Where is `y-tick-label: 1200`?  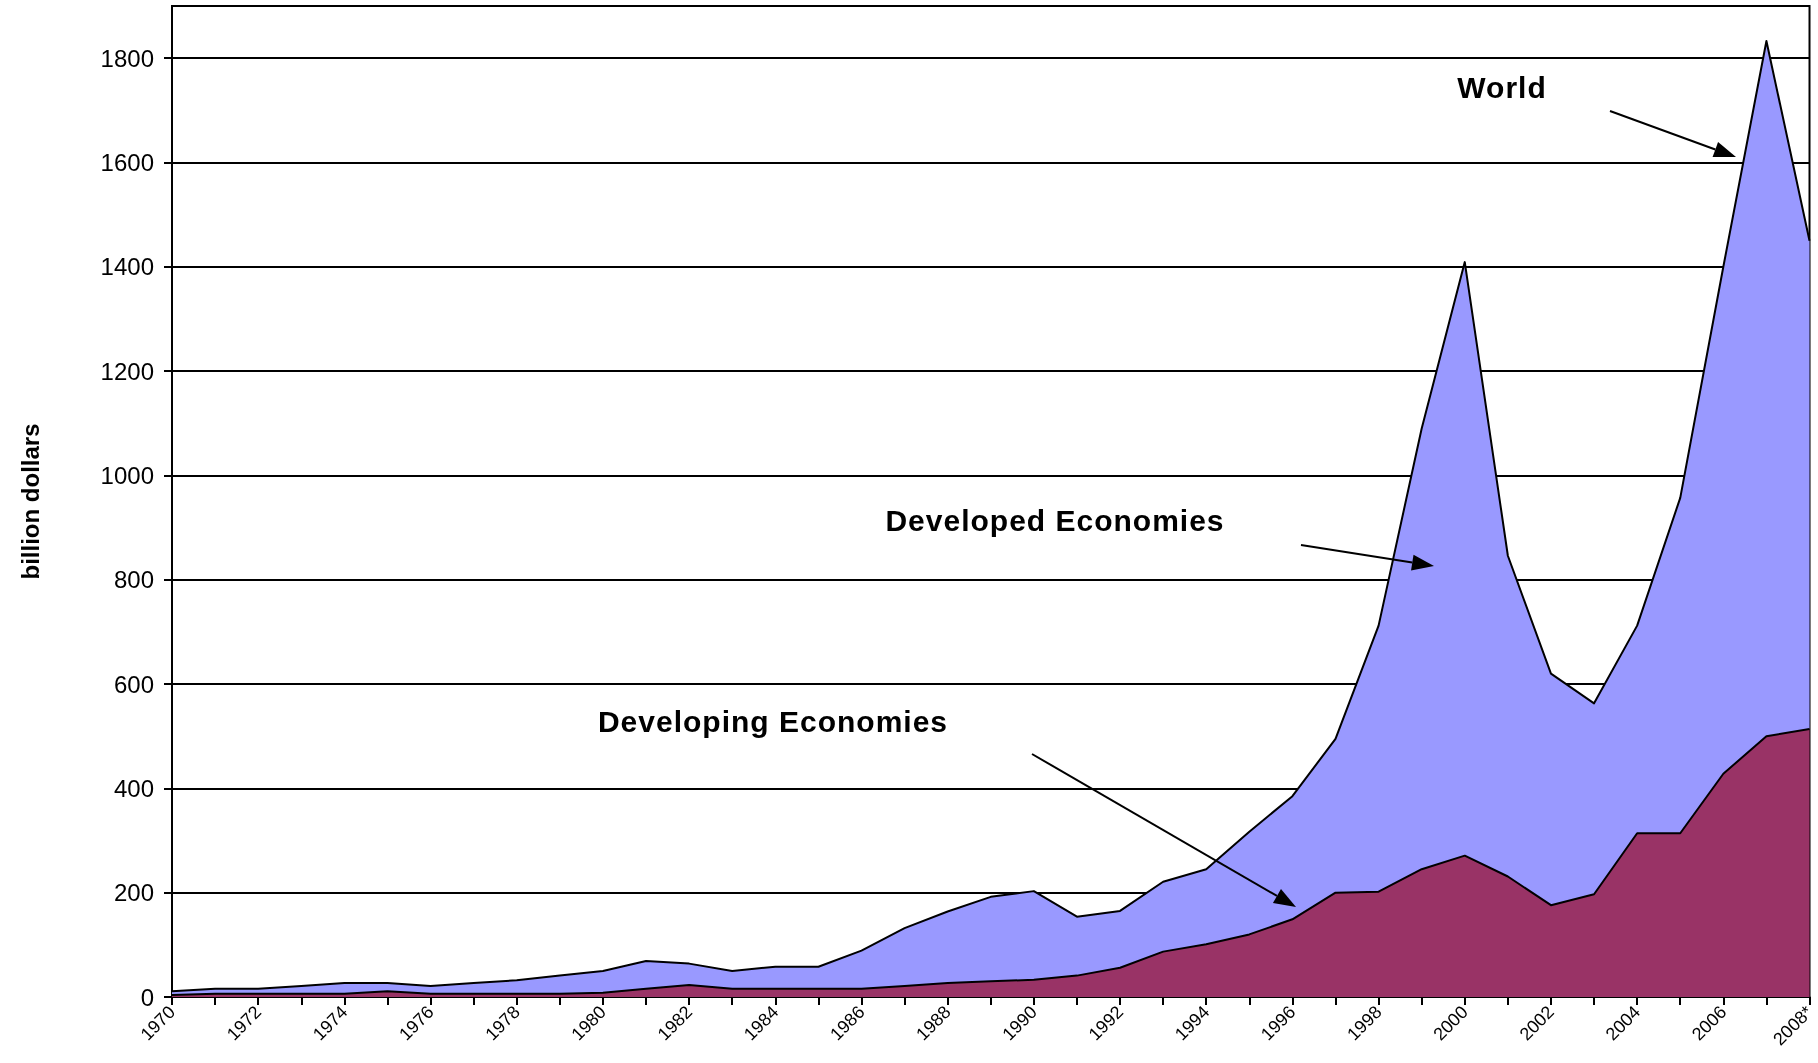 y-tick-label: 1200 is located at coordinates (127, 371).